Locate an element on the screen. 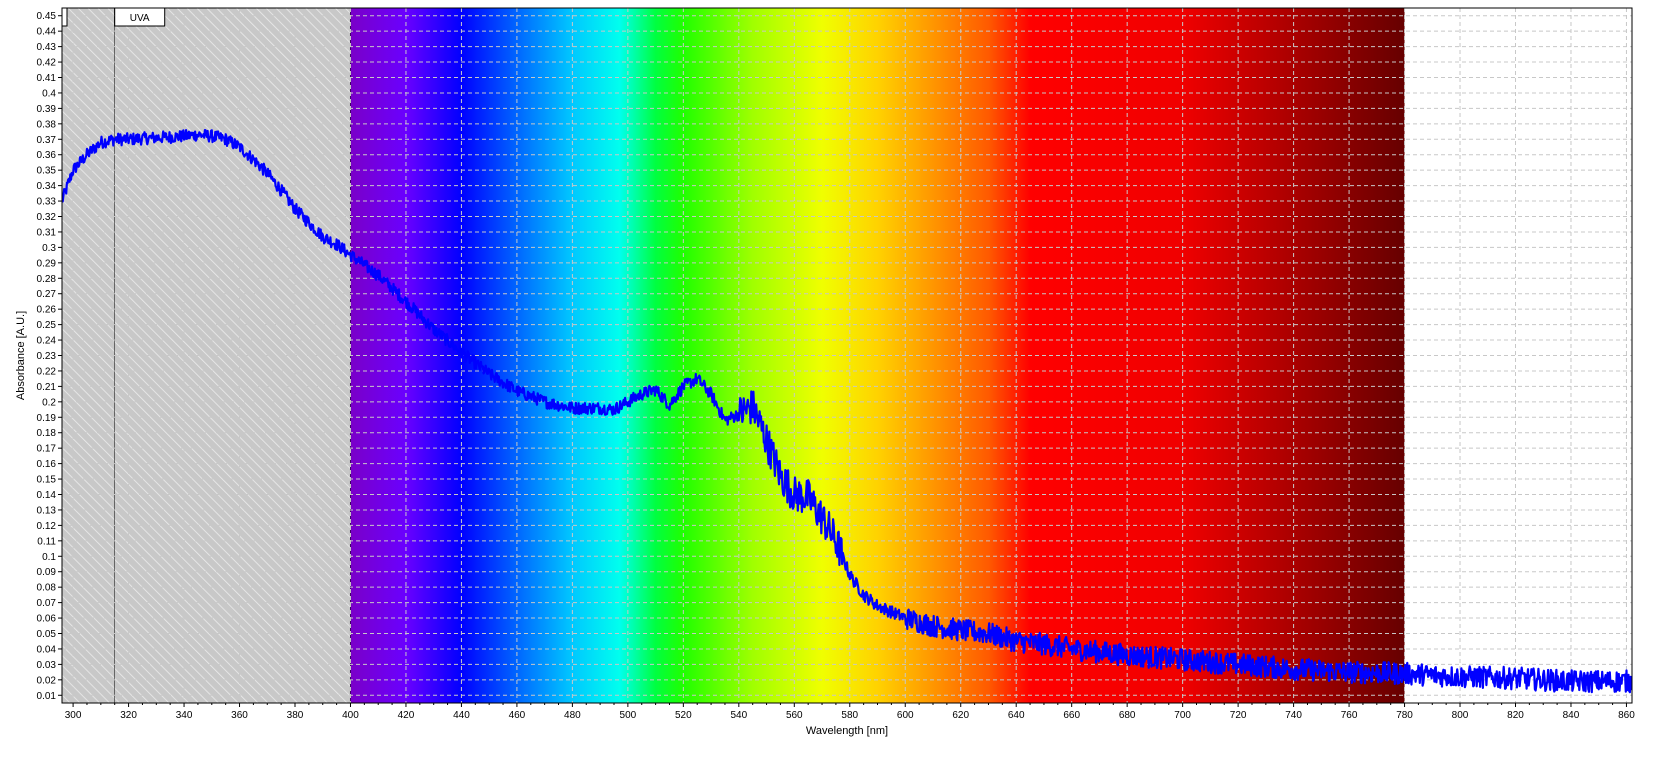 The width and height of the screenshot is (1666, 770). y-tick-label: 0.36 is located at coordinates (47, 155).